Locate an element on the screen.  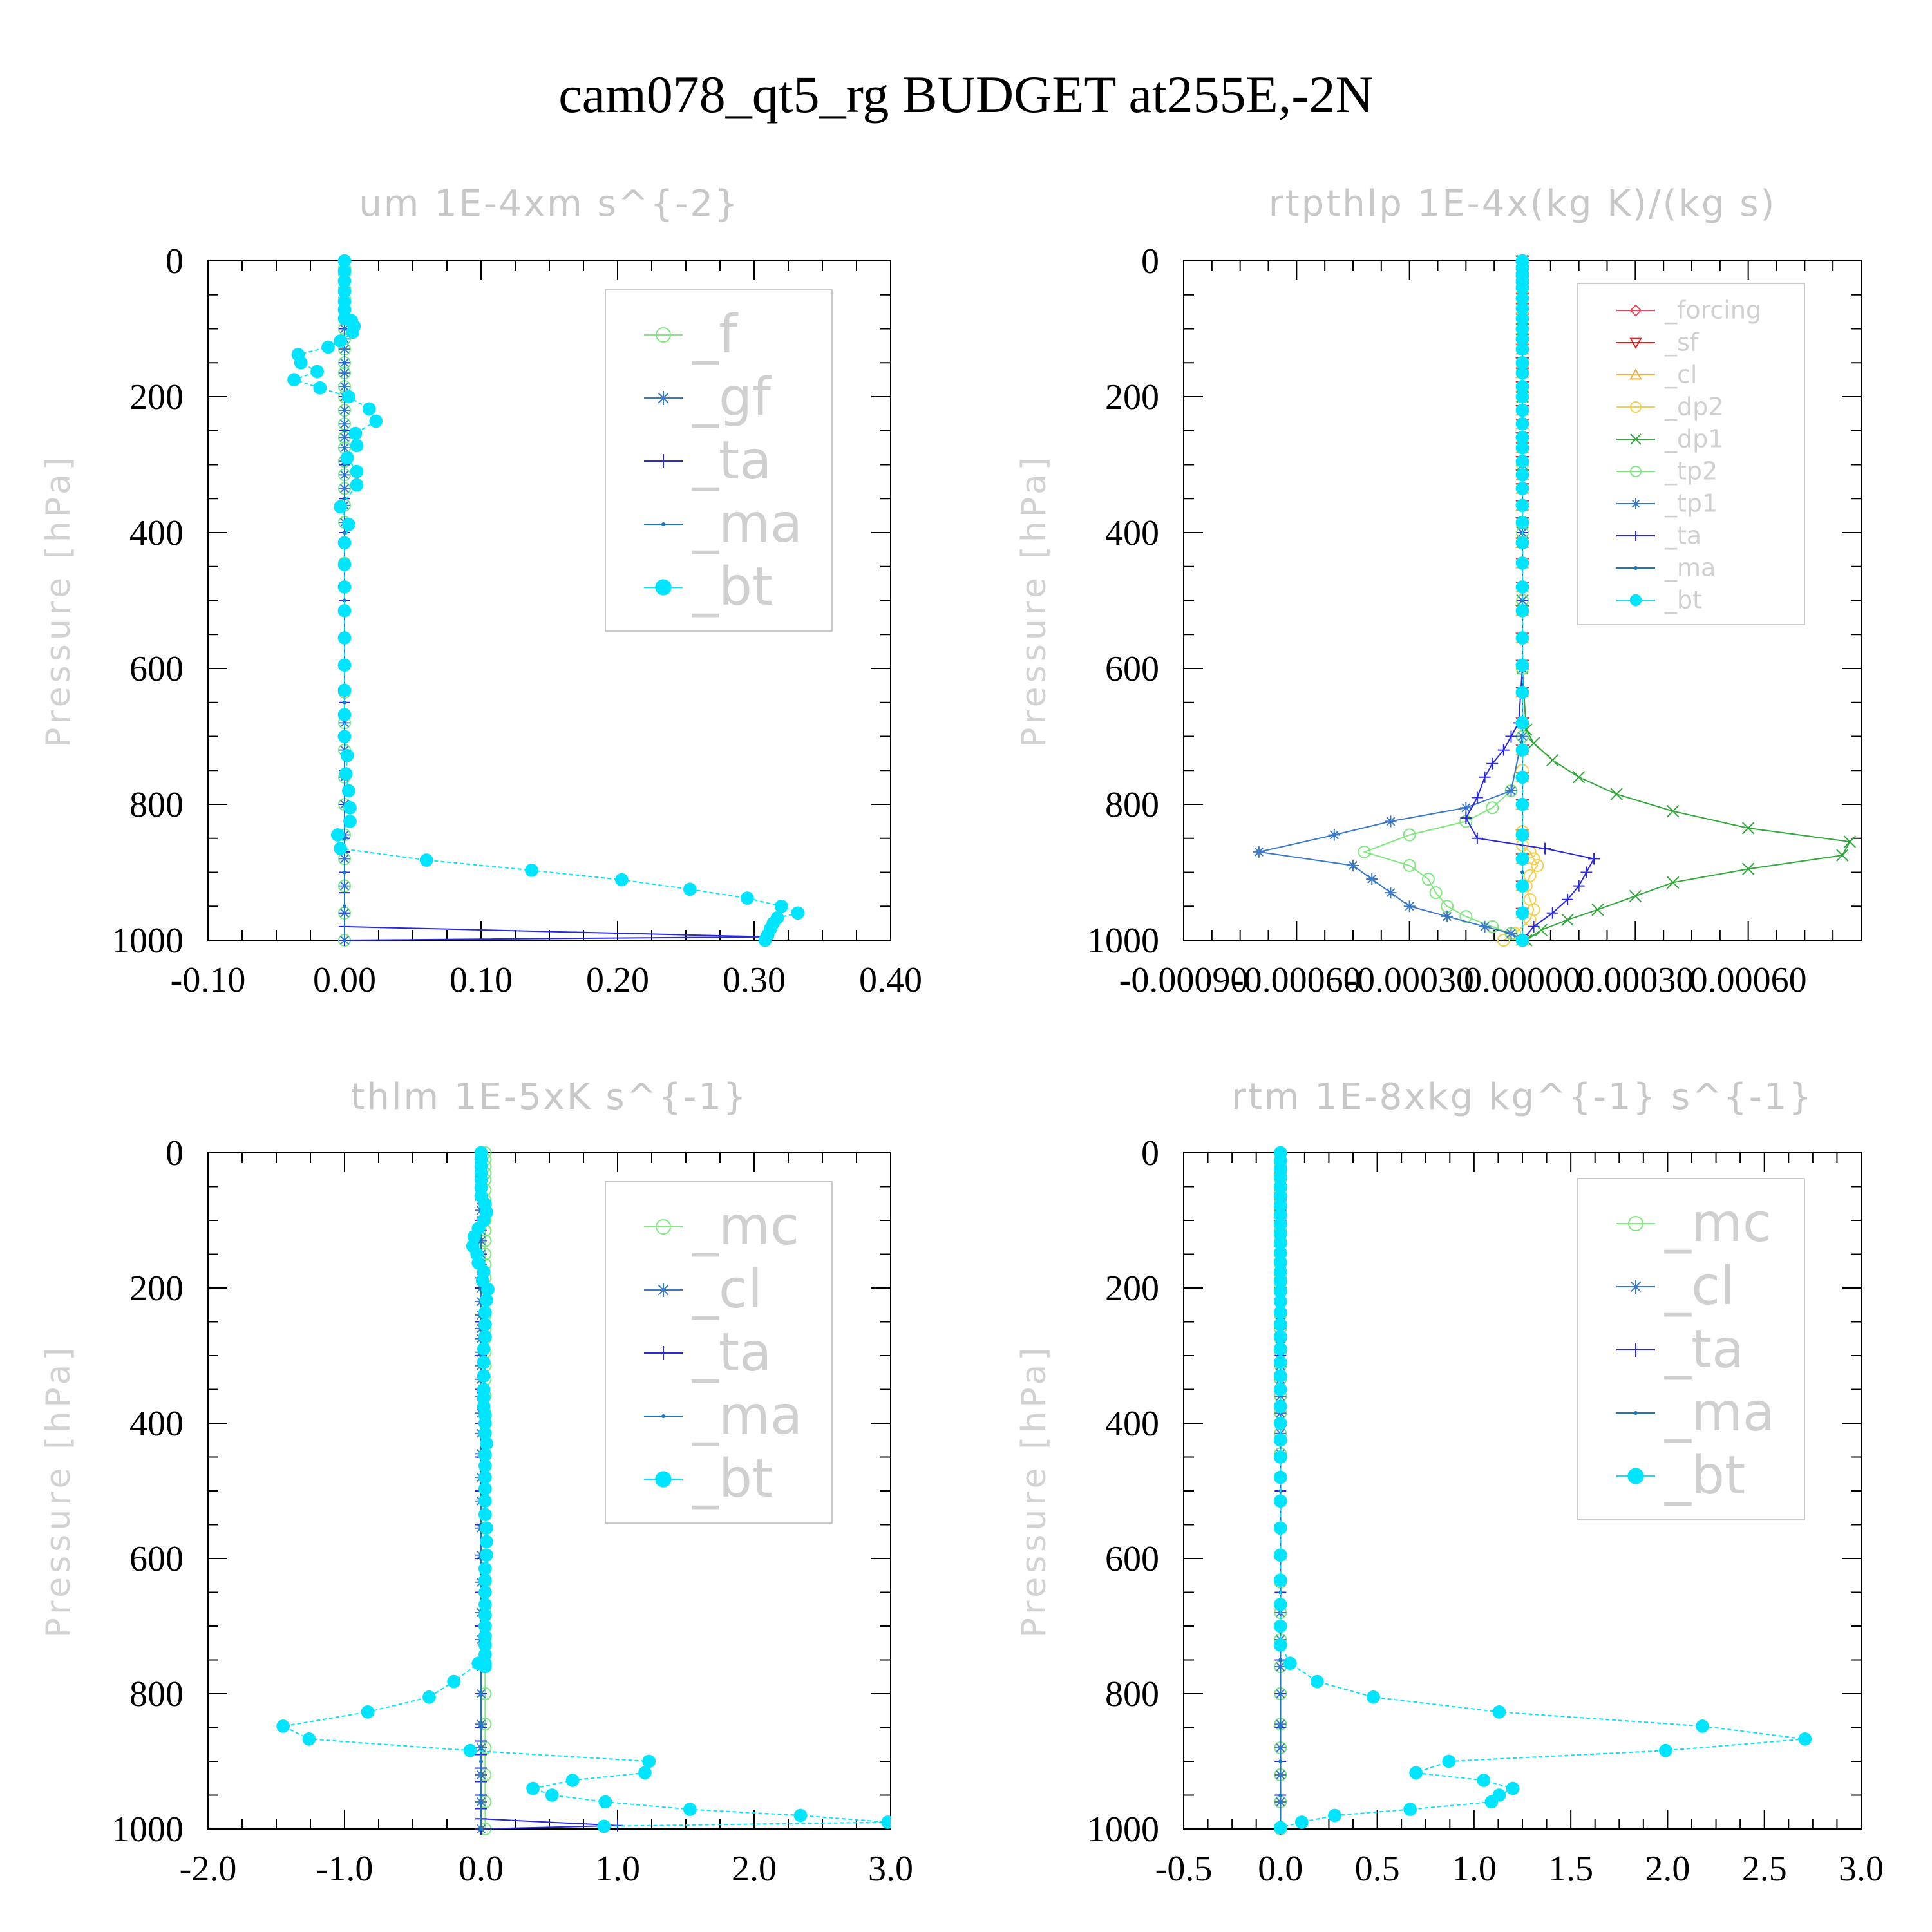
legend-label: _cl is located at coordinates (1680, 375).